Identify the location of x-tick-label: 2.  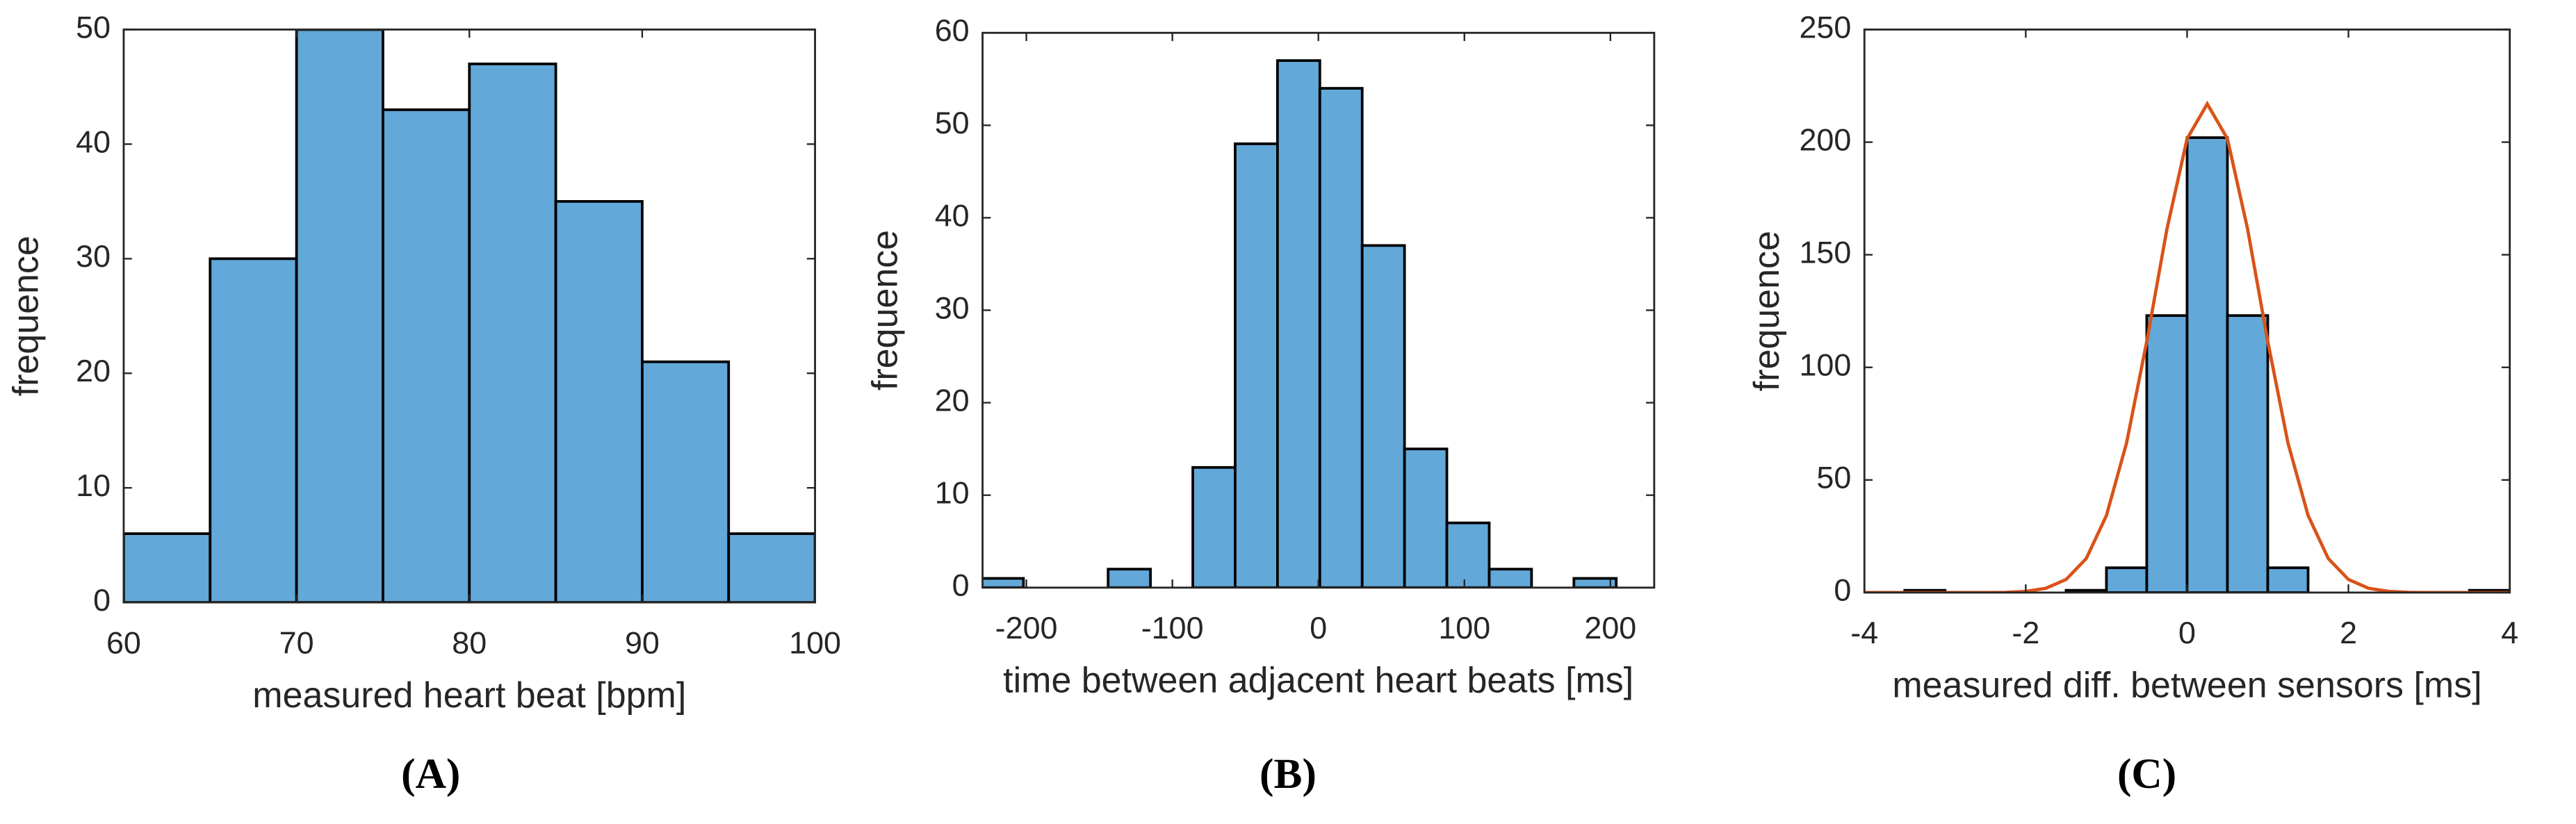
(2348, 632).